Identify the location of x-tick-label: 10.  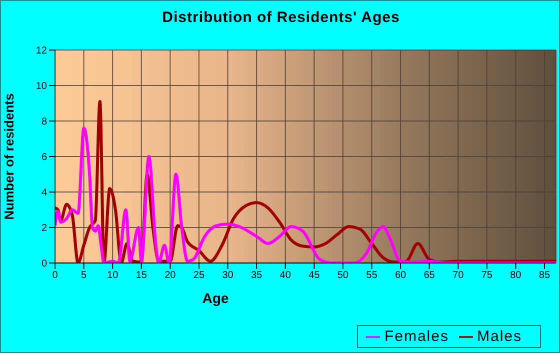
(113, 276).